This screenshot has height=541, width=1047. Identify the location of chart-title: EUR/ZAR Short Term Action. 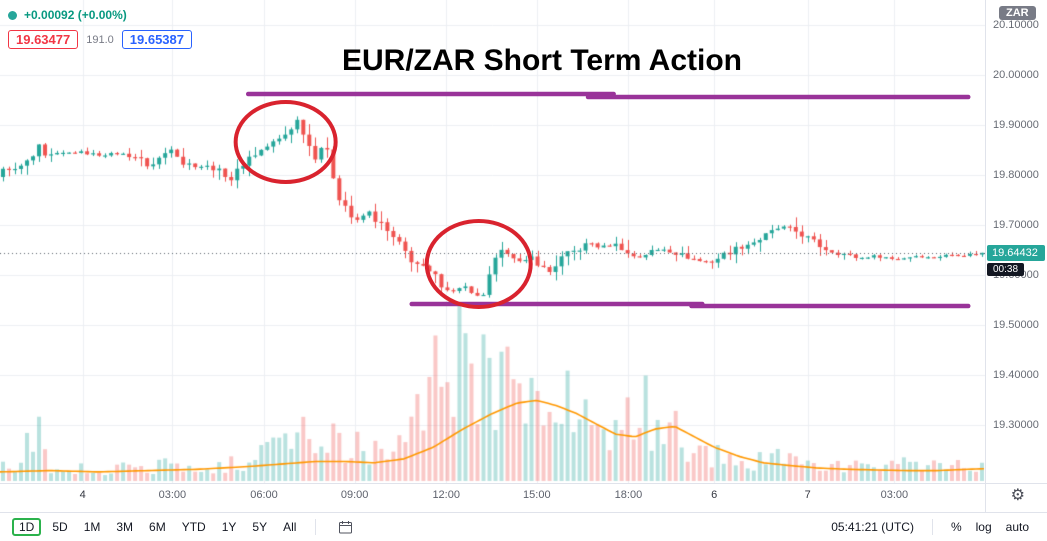
(542, 60).